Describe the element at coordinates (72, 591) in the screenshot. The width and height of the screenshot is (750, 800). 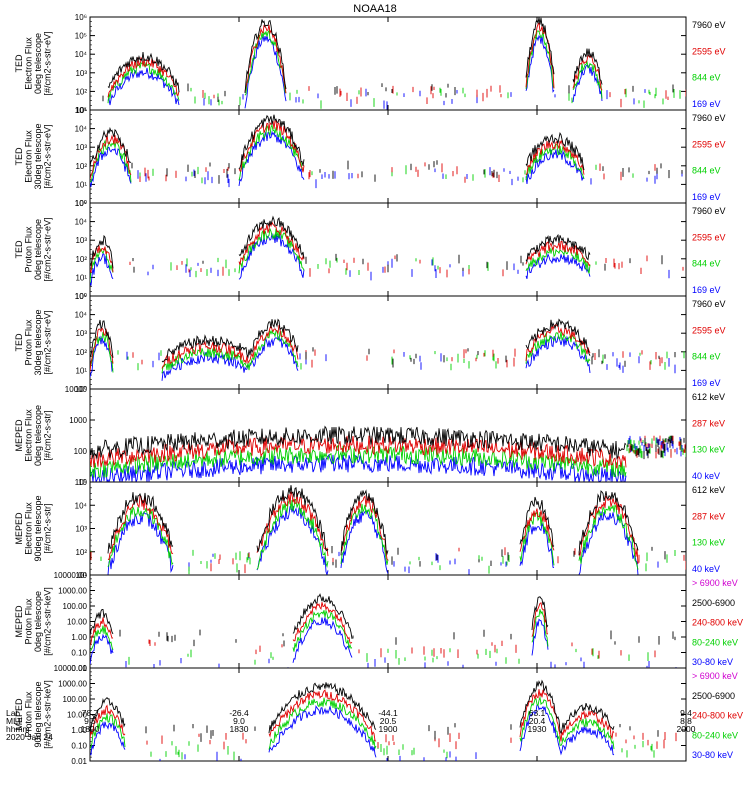
I see `y-tick-label: 1000.00` at that location.